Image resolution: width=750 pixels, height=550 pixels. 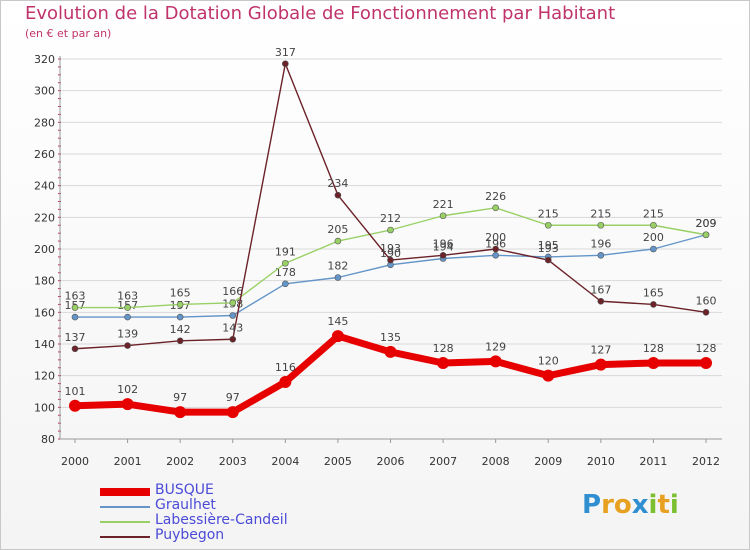 I want to click on data-label: 182, so click(x=337, y=266).